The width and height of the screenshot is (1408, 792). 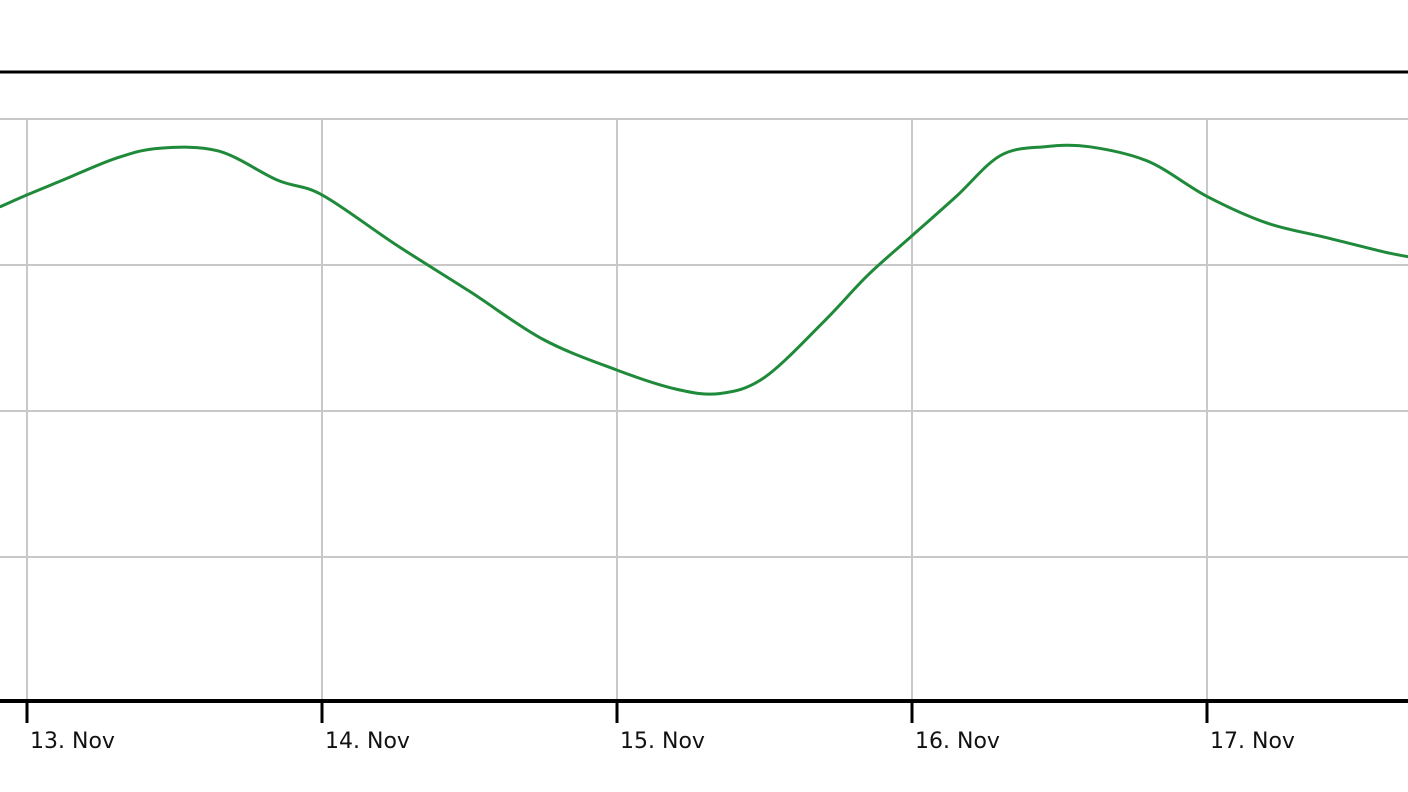 I want to click on x-tick-label: 16. Nov, so click(x=957, y=741).